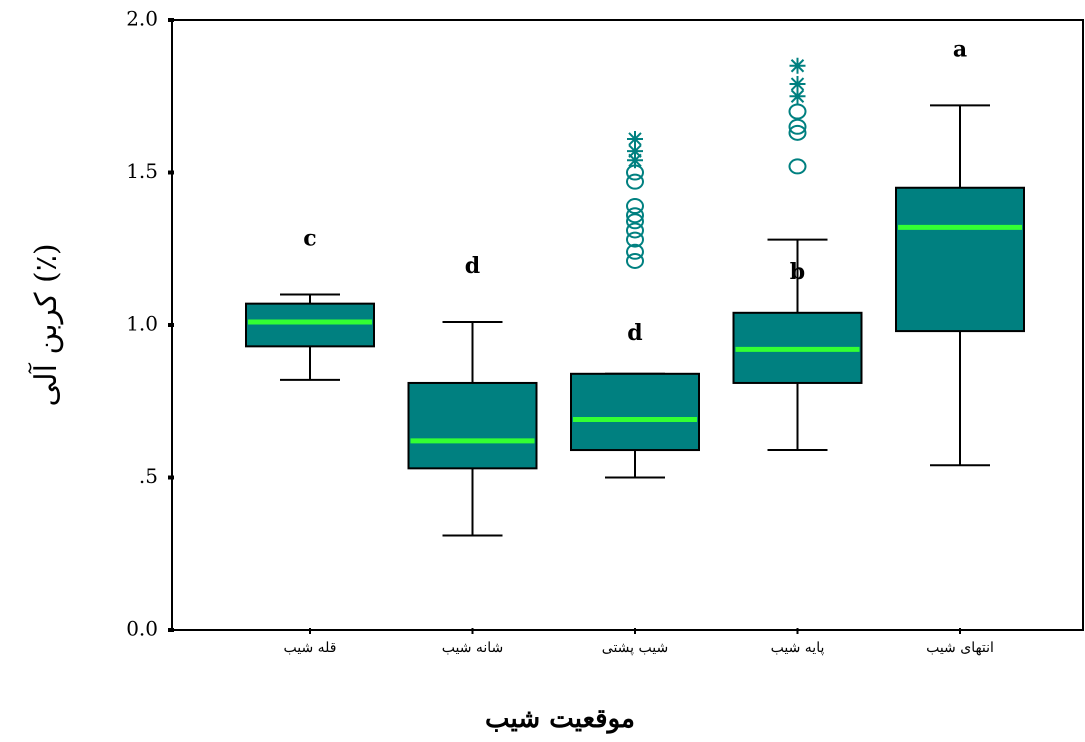  I want to click on x-tick-label: پایه شیب, so click(798, 648).